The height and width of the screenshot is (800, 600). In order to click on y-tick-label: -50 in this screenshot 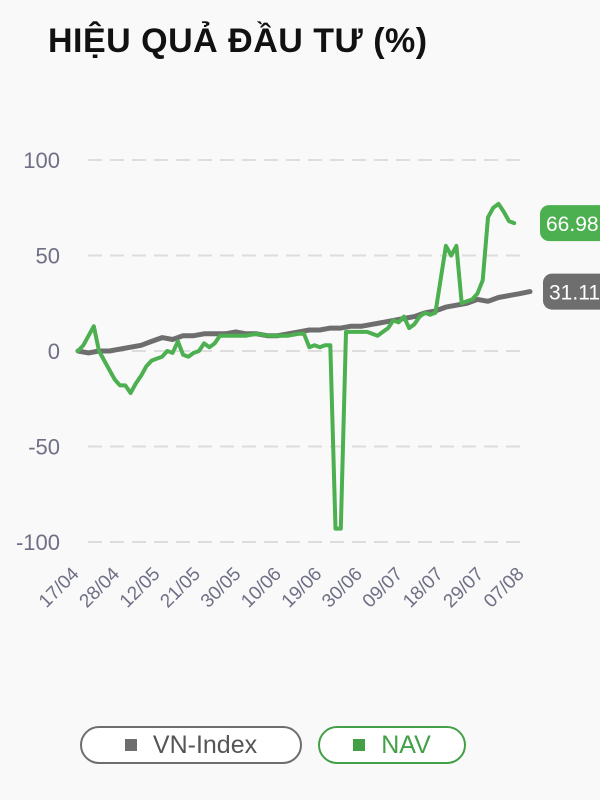, I will do `click(44, 447)`.